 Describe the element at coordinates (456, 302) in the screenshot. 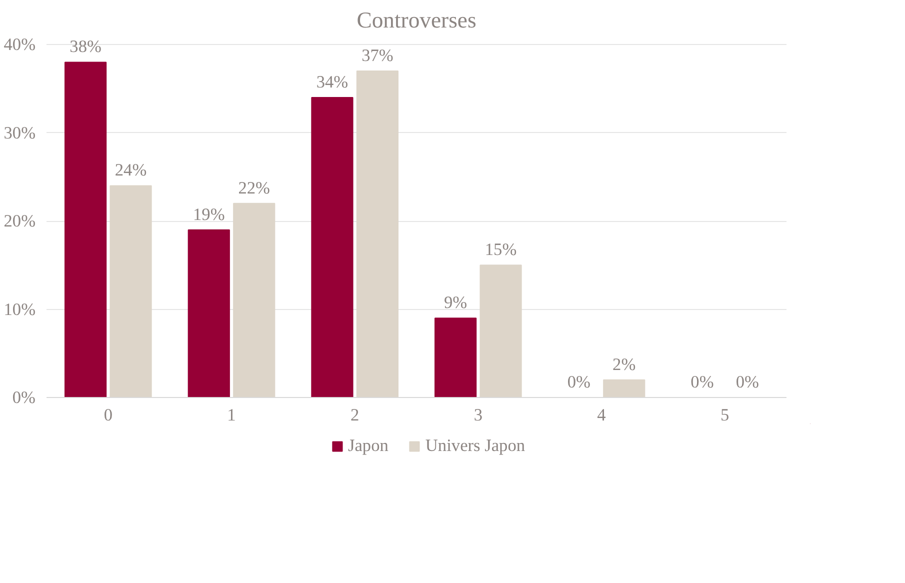

I see `data-label: 9%` at that location.